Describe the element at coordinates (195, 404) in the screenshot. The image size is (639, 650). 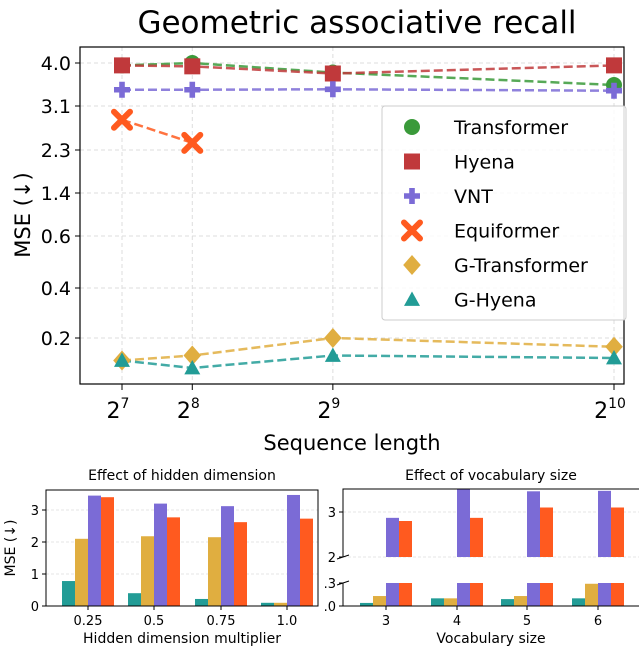
I see `x-tick-exponent: 8` at that location.